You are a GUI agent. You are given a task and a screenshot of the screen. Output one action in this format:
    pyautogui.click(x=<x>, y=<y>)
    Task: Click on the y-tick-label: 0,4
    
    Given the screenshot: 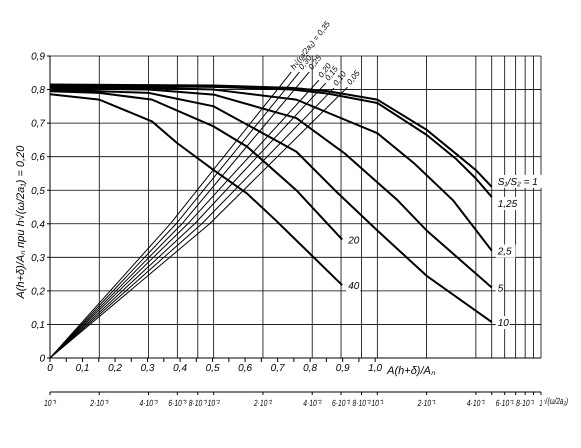 What is the action you would take?
    pyautogui.click(x=38, y=224)
    